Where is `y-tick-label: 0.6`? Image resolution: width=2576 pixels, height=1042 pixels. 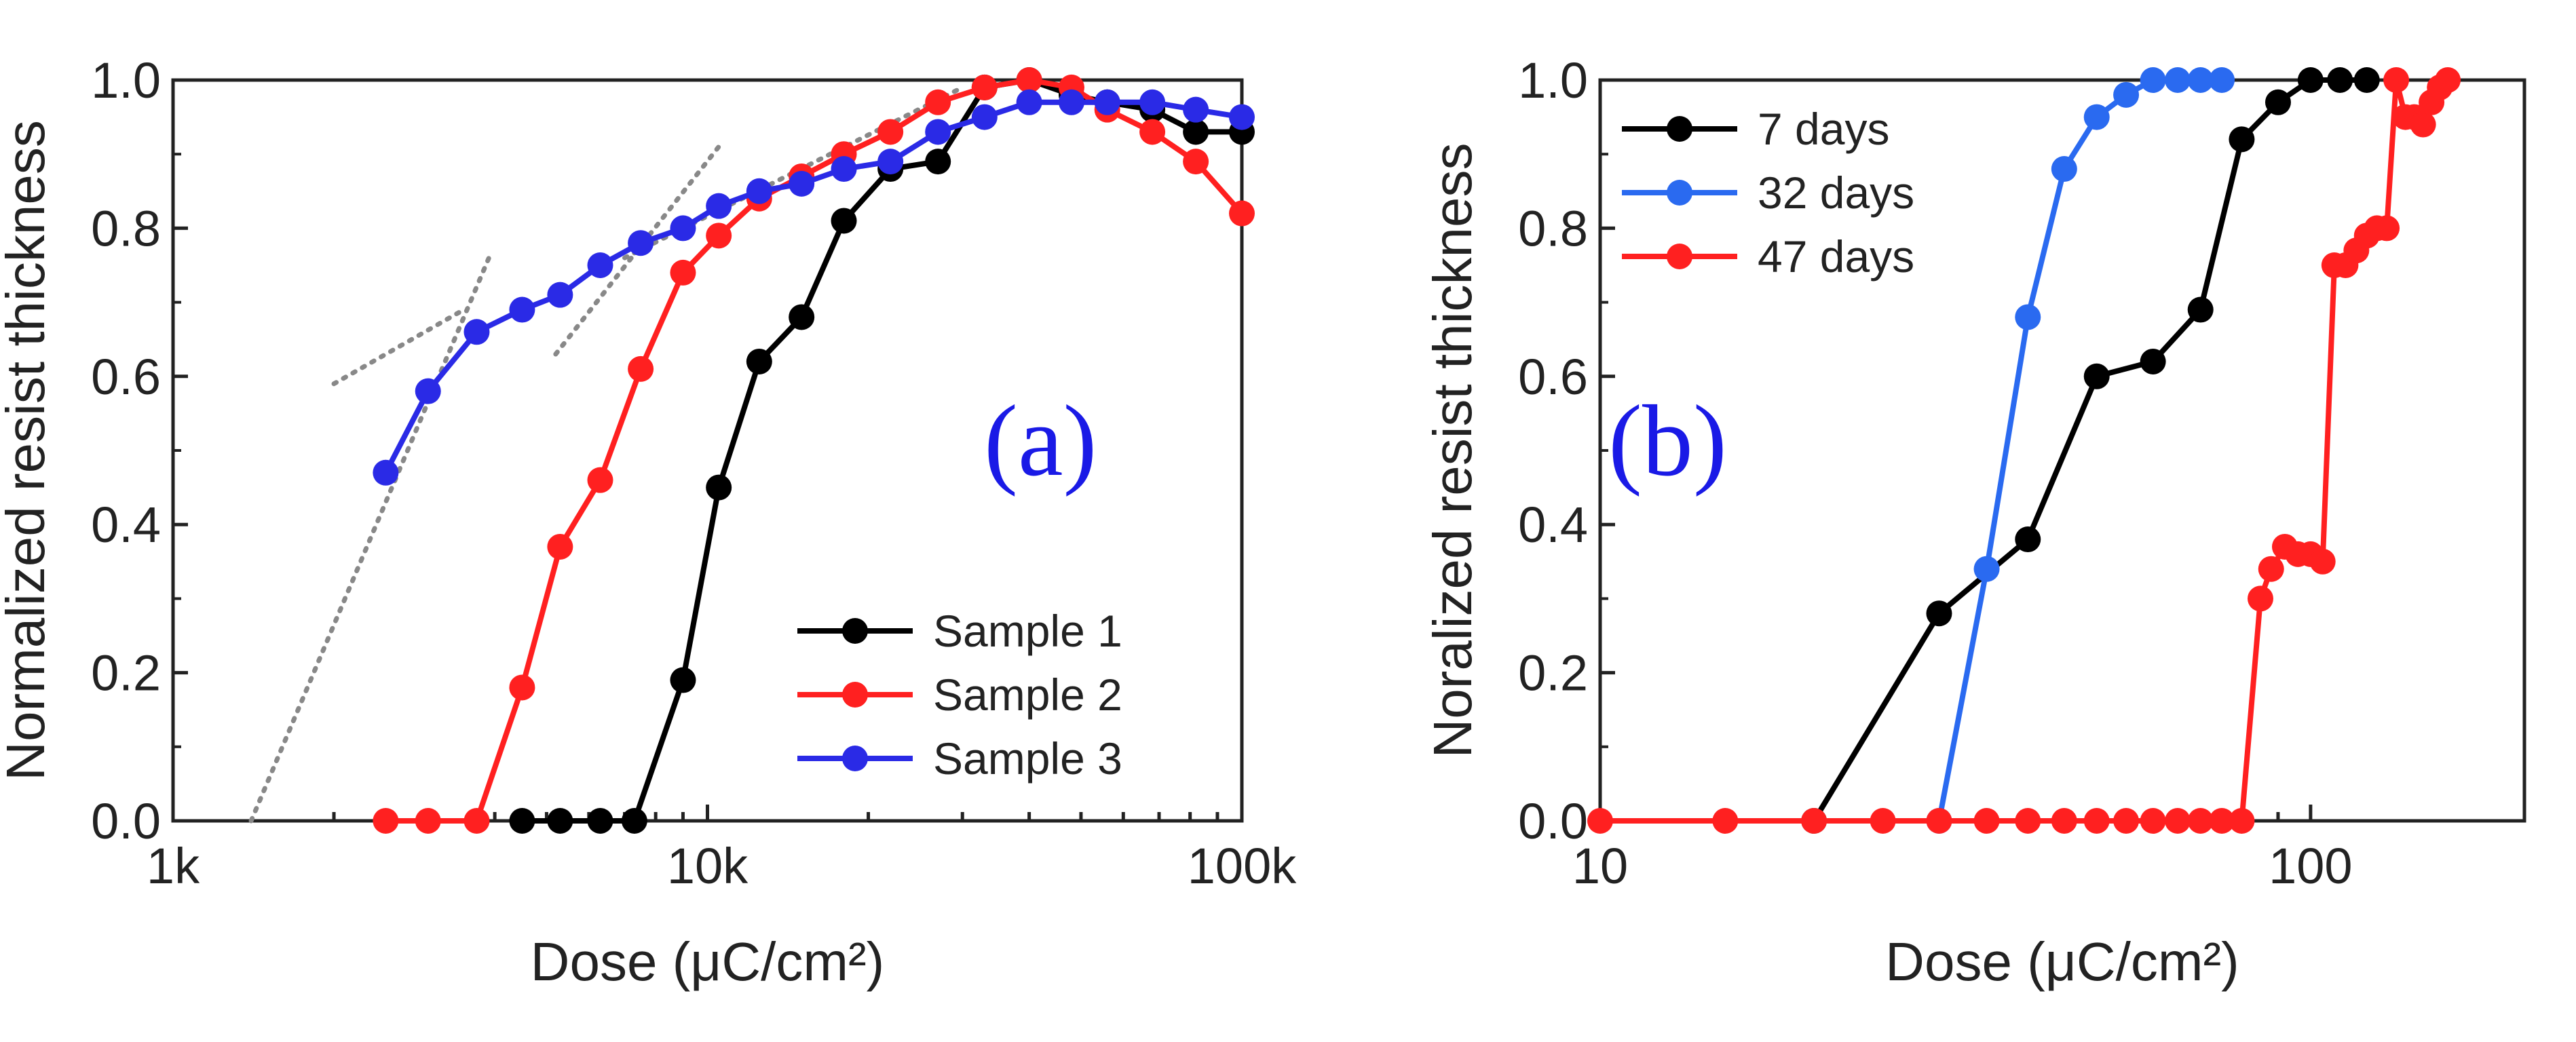
y-tick-label: 0.6 is located at coordinates (126, 377).